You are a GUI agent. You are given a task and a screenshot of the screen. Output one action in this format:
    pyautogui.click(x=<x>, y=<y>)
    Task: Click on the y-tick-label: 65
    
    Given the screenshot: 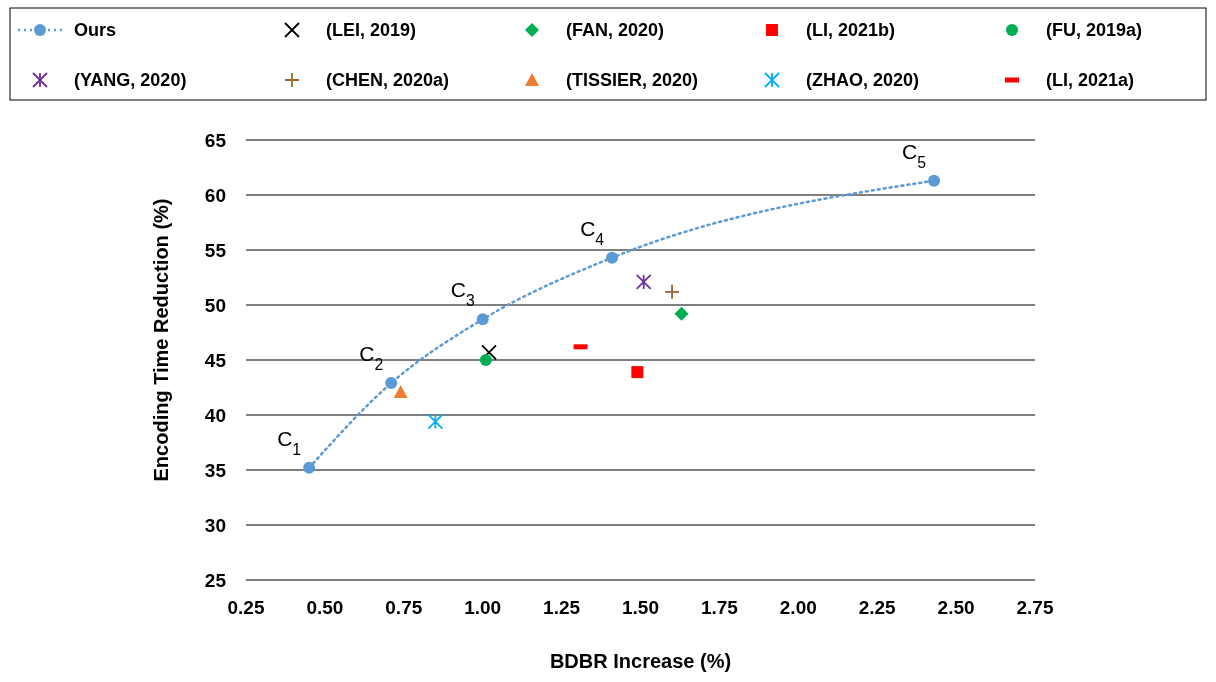 What is the action you would take?
    pyautogui.click(x=215, y=140)
    